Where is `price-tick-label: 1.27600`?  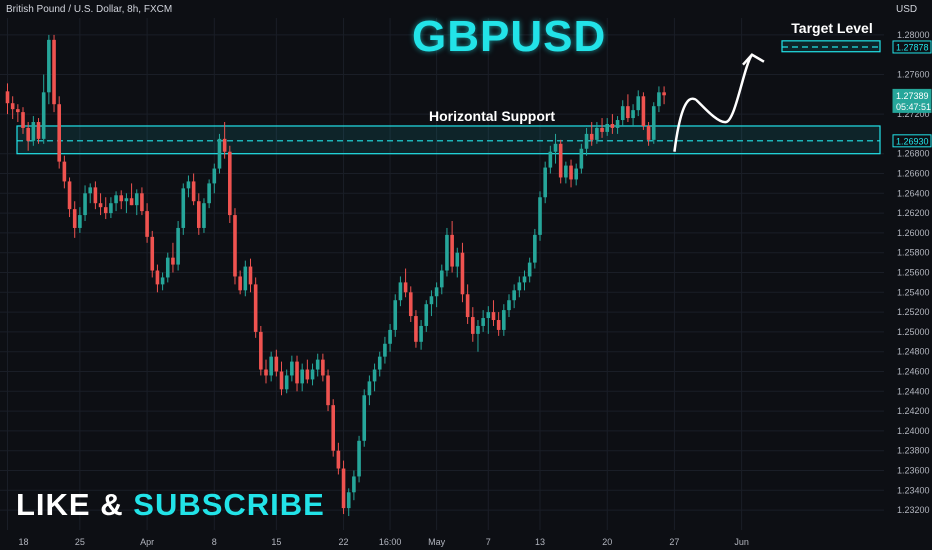
price-tick-label: 1.27600 is located at coordinates (913, 75).